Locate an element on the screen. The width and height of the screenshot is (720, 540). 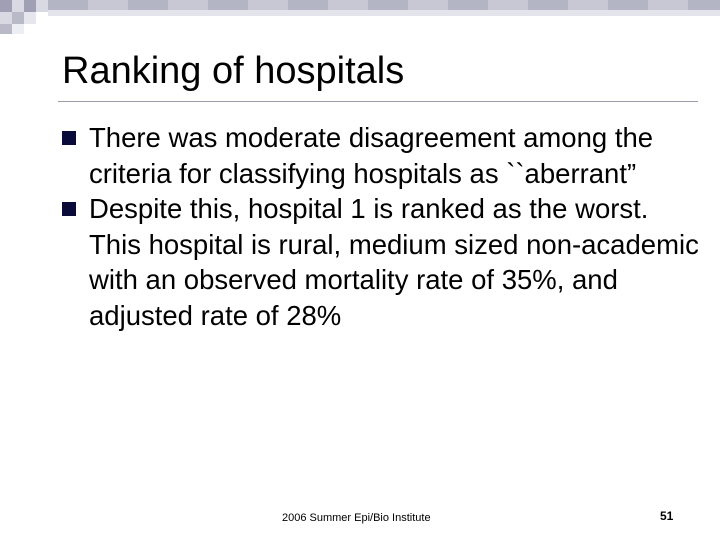
page-title: Ranking of hospitals is located at coordinates (233, 71).